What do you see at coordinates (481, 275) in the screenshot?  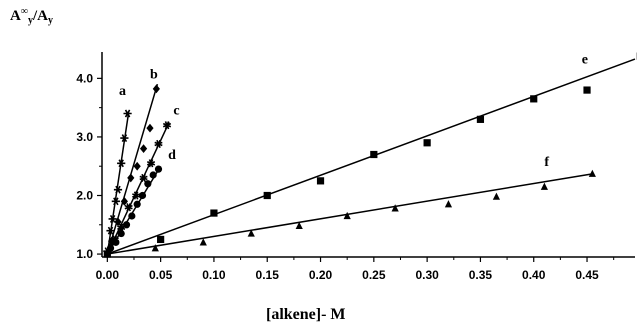 I see `x-tick-label: 0.35` at bounding box center [481, 275].